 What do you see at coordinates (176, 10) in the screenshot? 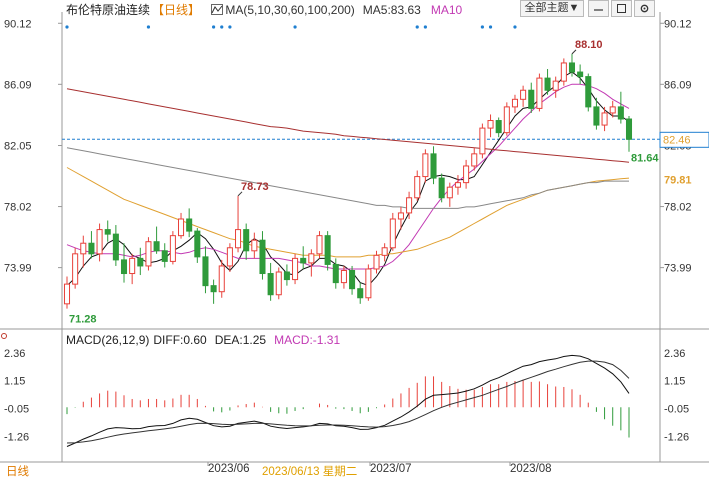
I see `period-label: 【日线】` at bounding box center [176, 10].